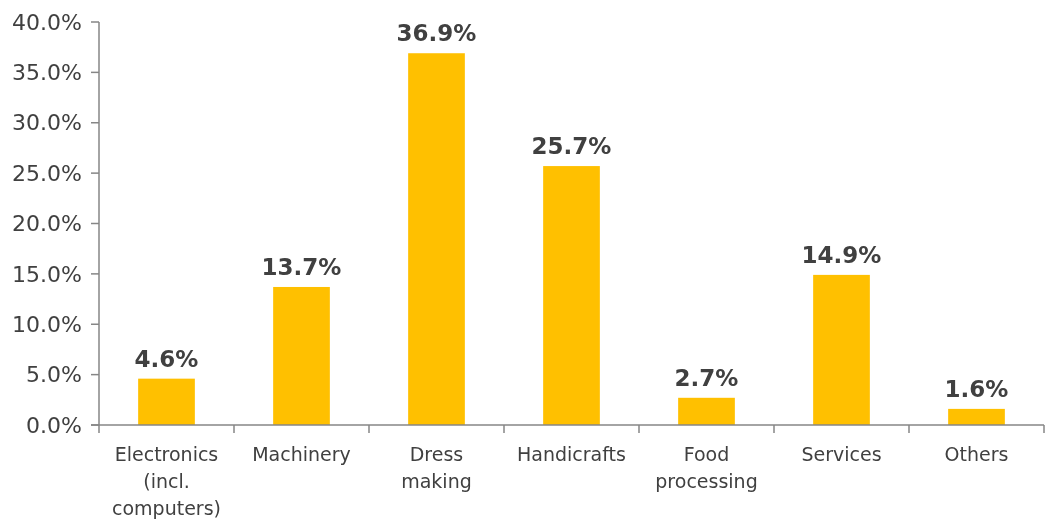 This screenshot has height=527, width=1052. Describe the element at coordinates (706, 377) in the screenshot. I see `data-label: 2.7%` at that location.